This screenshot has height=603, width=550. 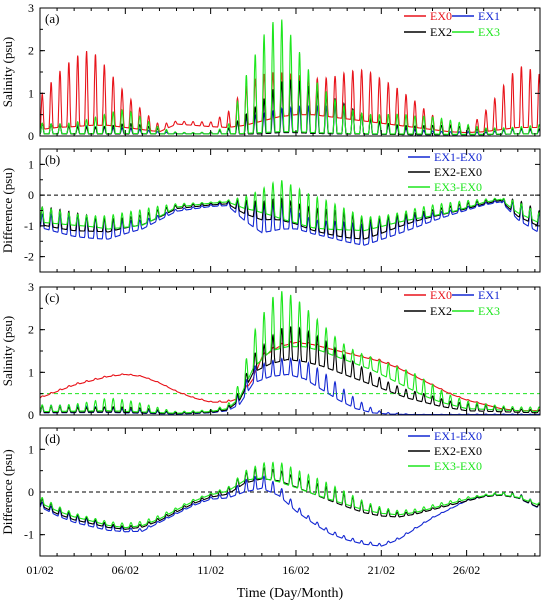 What do you see at coordinates (39, 570) in the screenshot?
I see `x-tick-label: 01/02` at bounding box center [39, 570].